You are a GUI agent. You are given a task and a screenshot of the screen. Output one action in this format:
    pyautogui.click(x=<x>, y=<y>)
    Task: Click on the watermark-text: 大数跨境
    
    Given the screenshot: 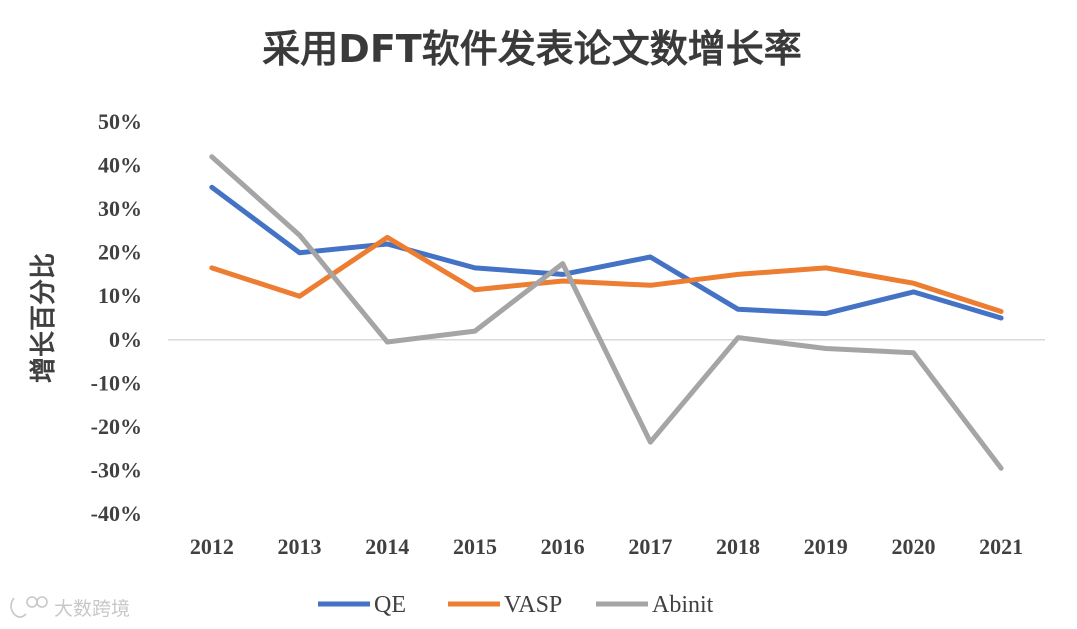 What is the action you would take?
    pyautogui.click(x=92, y=609)
    